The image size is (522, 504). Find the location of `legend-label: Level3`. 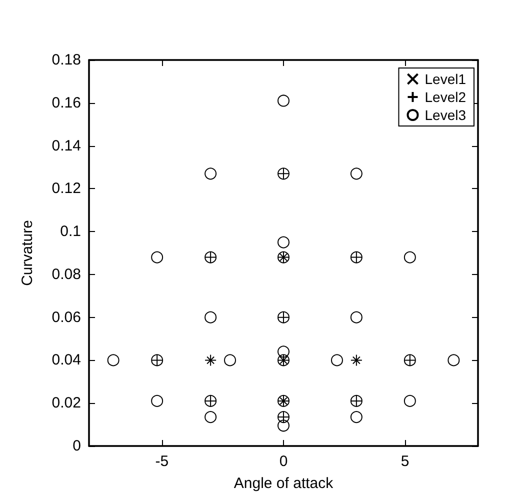

legend-label: Level3 is located at coordinates (445, 115).